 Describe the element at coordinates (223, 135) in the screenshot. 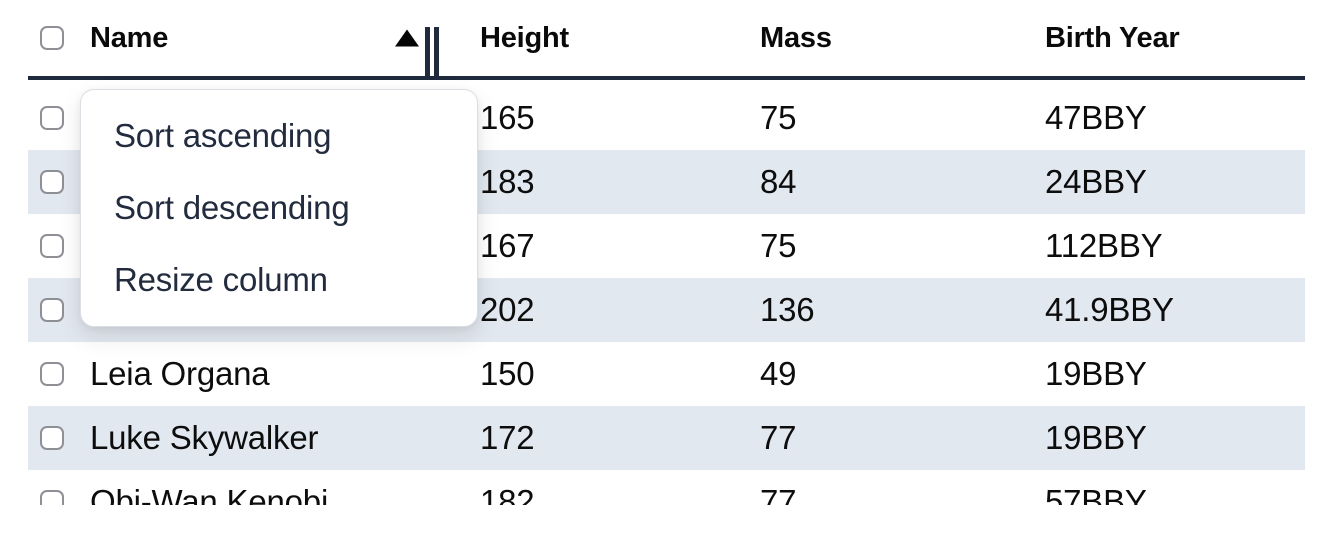

I see `menu-item-sort-ascending: Sort ascending` at that location.